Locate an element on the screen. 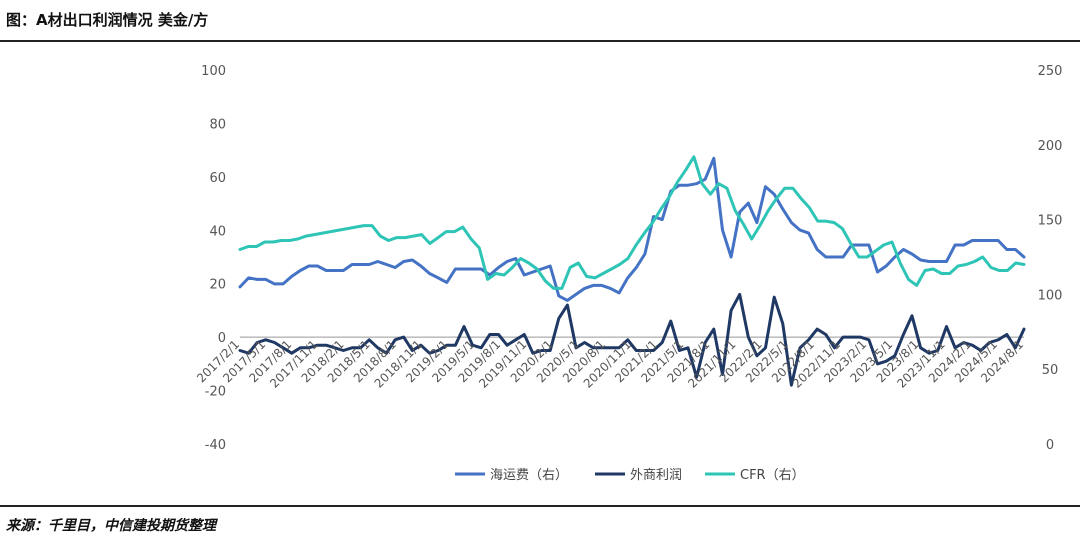  y-right-tick-label: 250 is located at coordinates (1050, 71).